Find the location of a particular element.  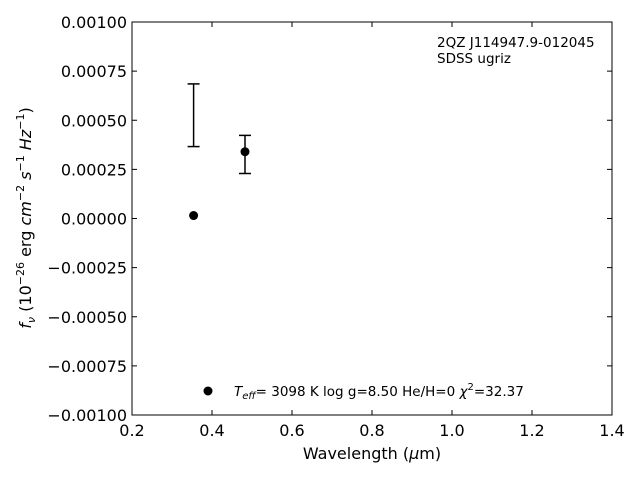

legend-label: Teff= 3098 K log g=8.50 He/H=0 χ2=32.37 is located at coordinates (379, 392).